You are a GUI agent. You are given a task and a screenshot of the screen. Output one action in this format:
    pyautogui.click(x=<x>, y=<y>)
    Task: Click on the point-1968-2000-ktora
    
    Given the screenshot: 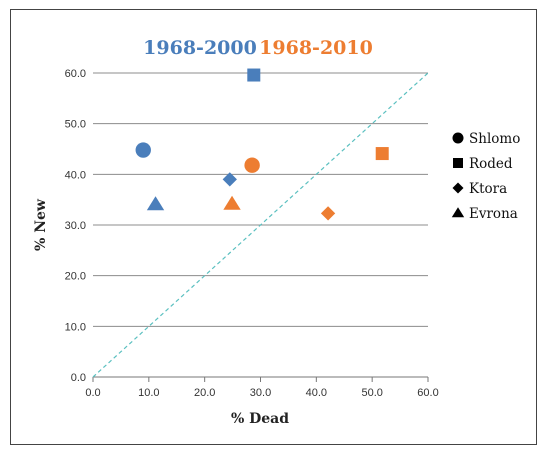 What is the action you would take?
    pyautogui.click(x=229, y=179)
    